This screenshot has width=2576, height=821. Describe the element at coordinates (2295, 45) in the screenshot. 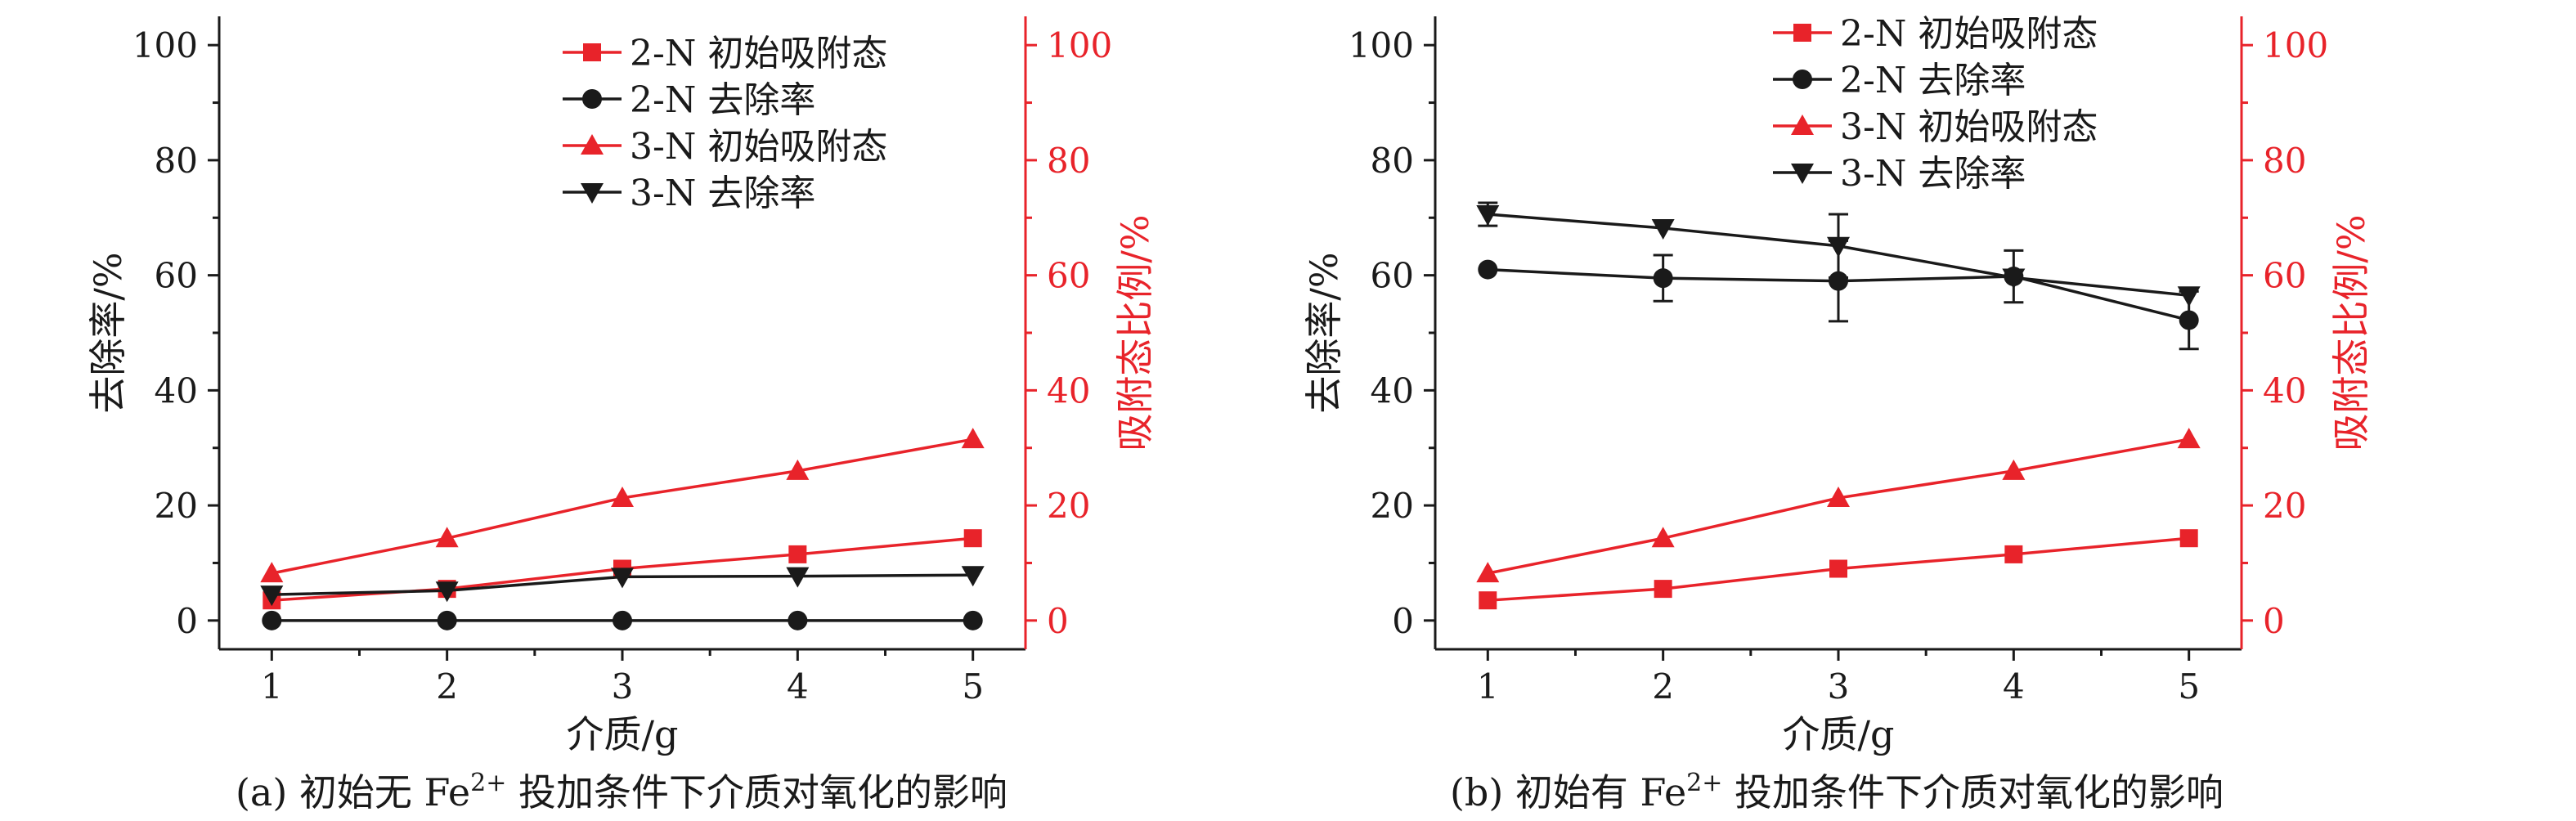

I see `right-y-tick-label: 100` at that location.